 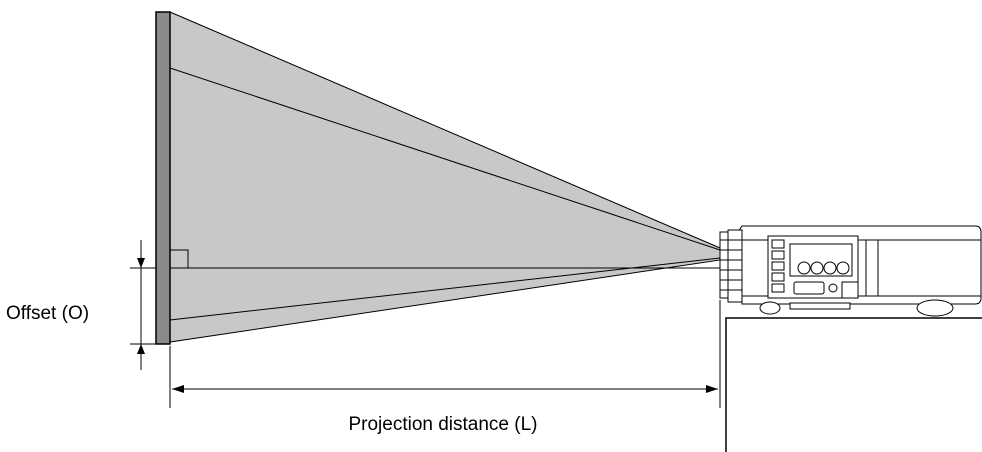 What do you see at coordinates (853, 384) in the screenshot?
I see `table-icon` at bounding box center [853, 384].